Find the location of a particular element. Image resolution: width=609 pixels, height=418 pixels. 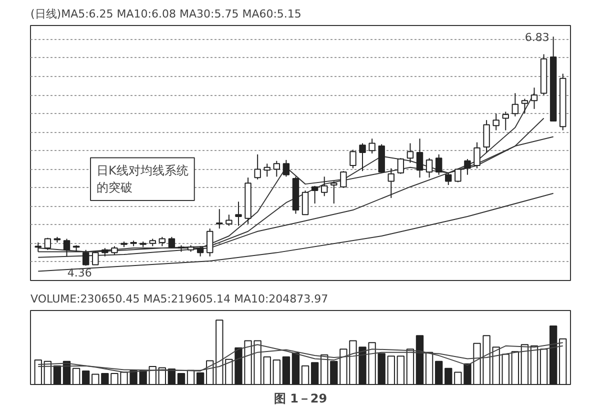

annotation: 日K线对均线系统的突破 is located at coordinates (142, 179).